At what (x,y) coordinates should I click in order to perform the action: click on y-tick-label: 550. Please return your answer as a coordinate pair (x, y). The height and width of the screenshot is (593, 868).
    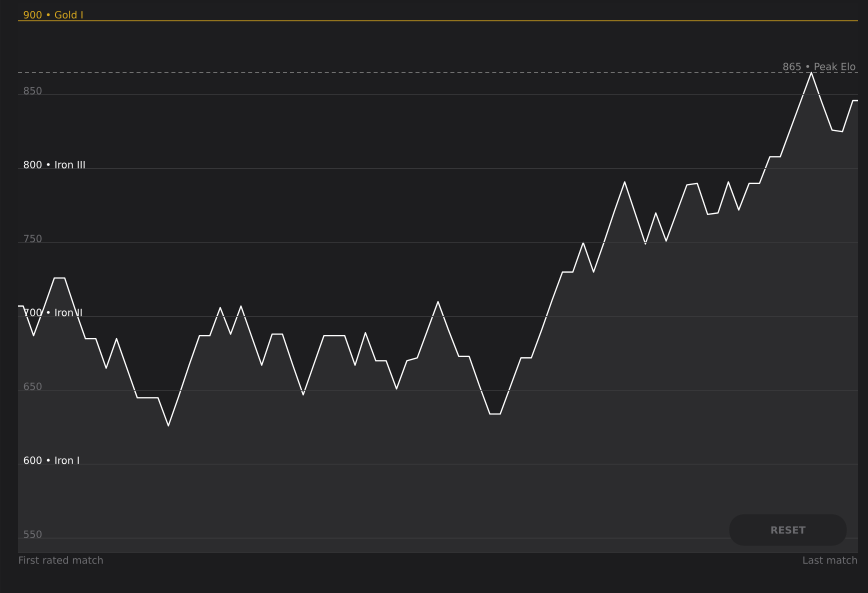
    Looking at the image, I should click on (33, 534).